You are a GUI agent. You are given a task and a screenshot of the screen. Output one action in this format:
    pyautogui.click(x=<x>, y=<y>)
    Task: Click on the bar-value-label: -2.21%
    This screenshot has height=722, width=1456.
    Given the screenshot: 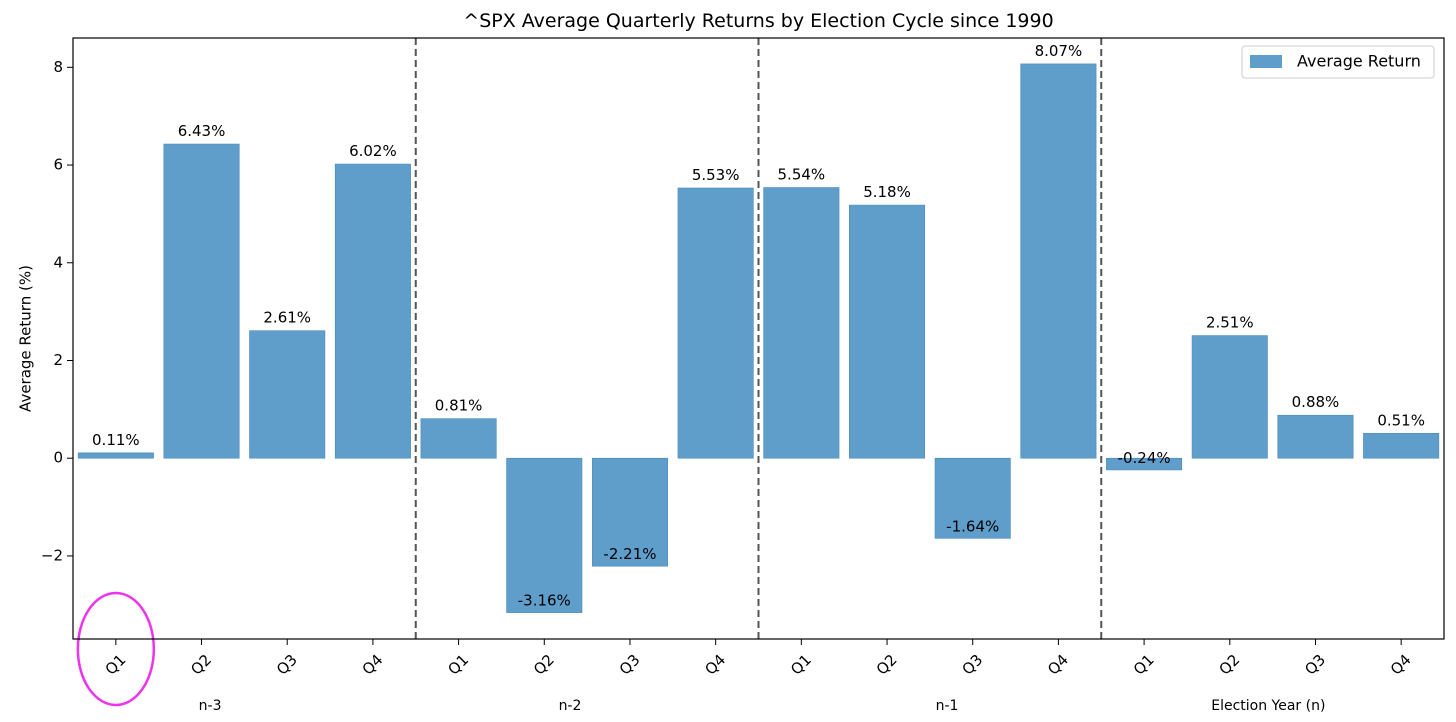 What is the action you would take?
    pyautogui.click(x=629, y=554)
    